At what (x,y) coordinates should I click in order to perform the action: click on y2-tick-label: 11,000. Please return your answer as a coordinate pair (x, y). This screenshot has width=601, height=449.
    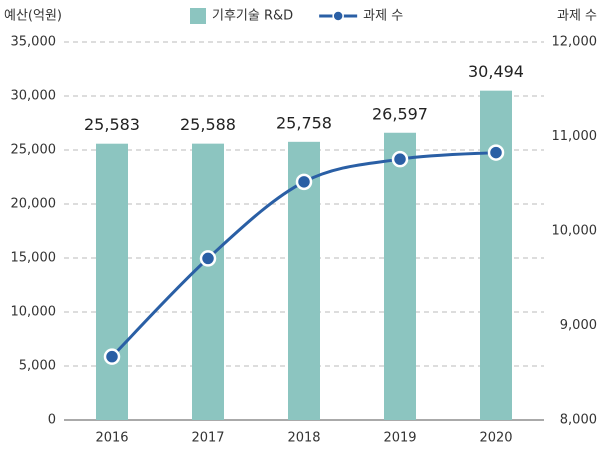
    Looking at the image, I should click on (575, 136).